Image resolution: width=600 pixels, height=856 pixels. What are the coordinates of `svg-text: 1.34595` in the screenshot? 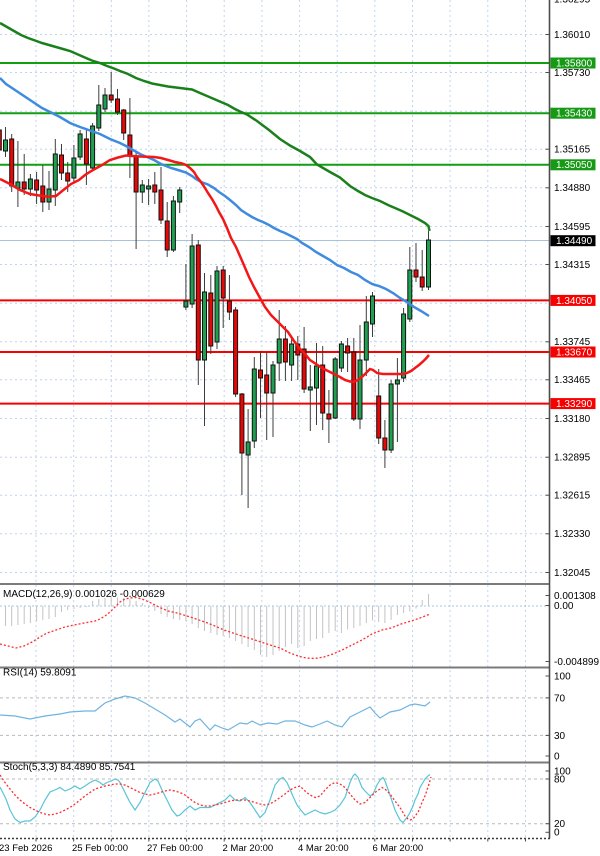 It's located at (572, 227).